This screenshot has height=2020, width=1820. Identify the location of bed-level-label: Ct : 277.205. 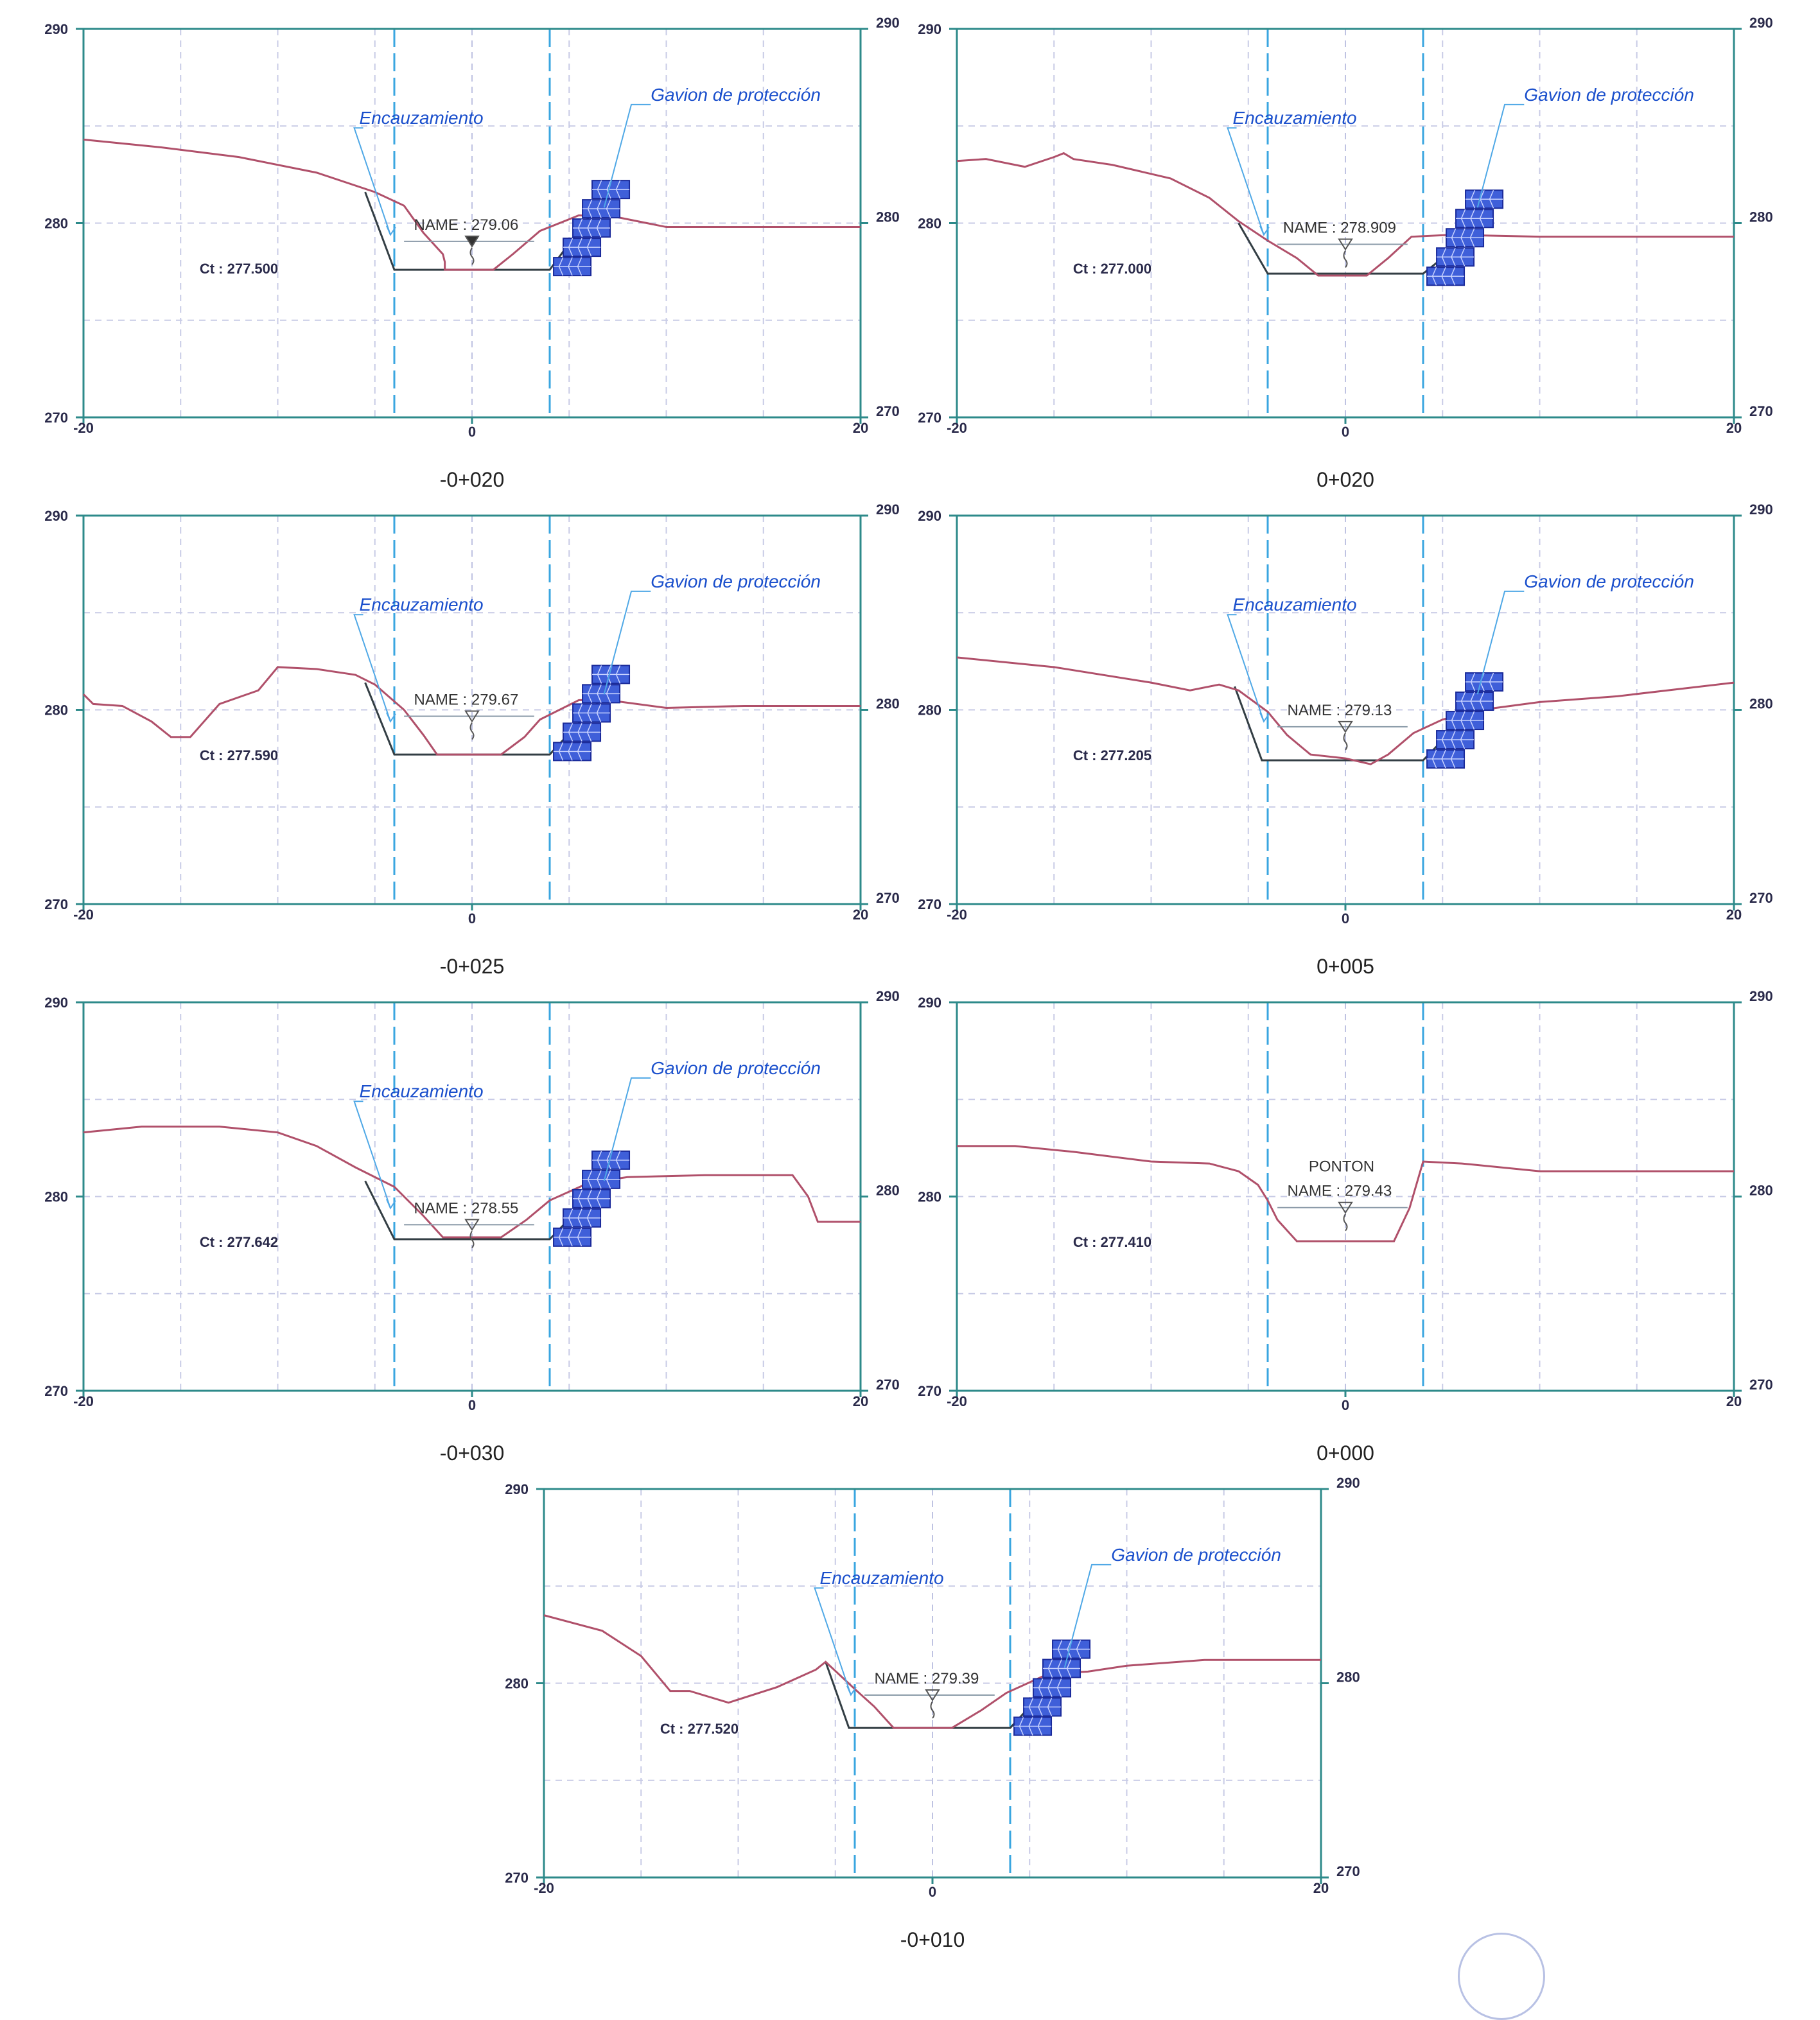
(1112, 755).